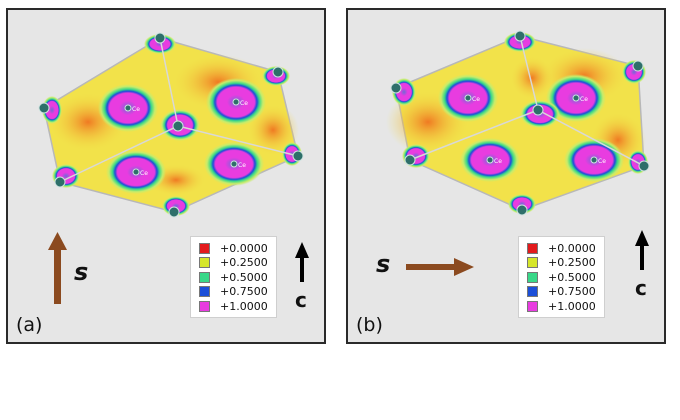 Image resolution: width=680 pixels, height=420 pixels. Describe the element at coordinates (440, 267) in the screenshot. I see `spin-arrow-right` at that location.